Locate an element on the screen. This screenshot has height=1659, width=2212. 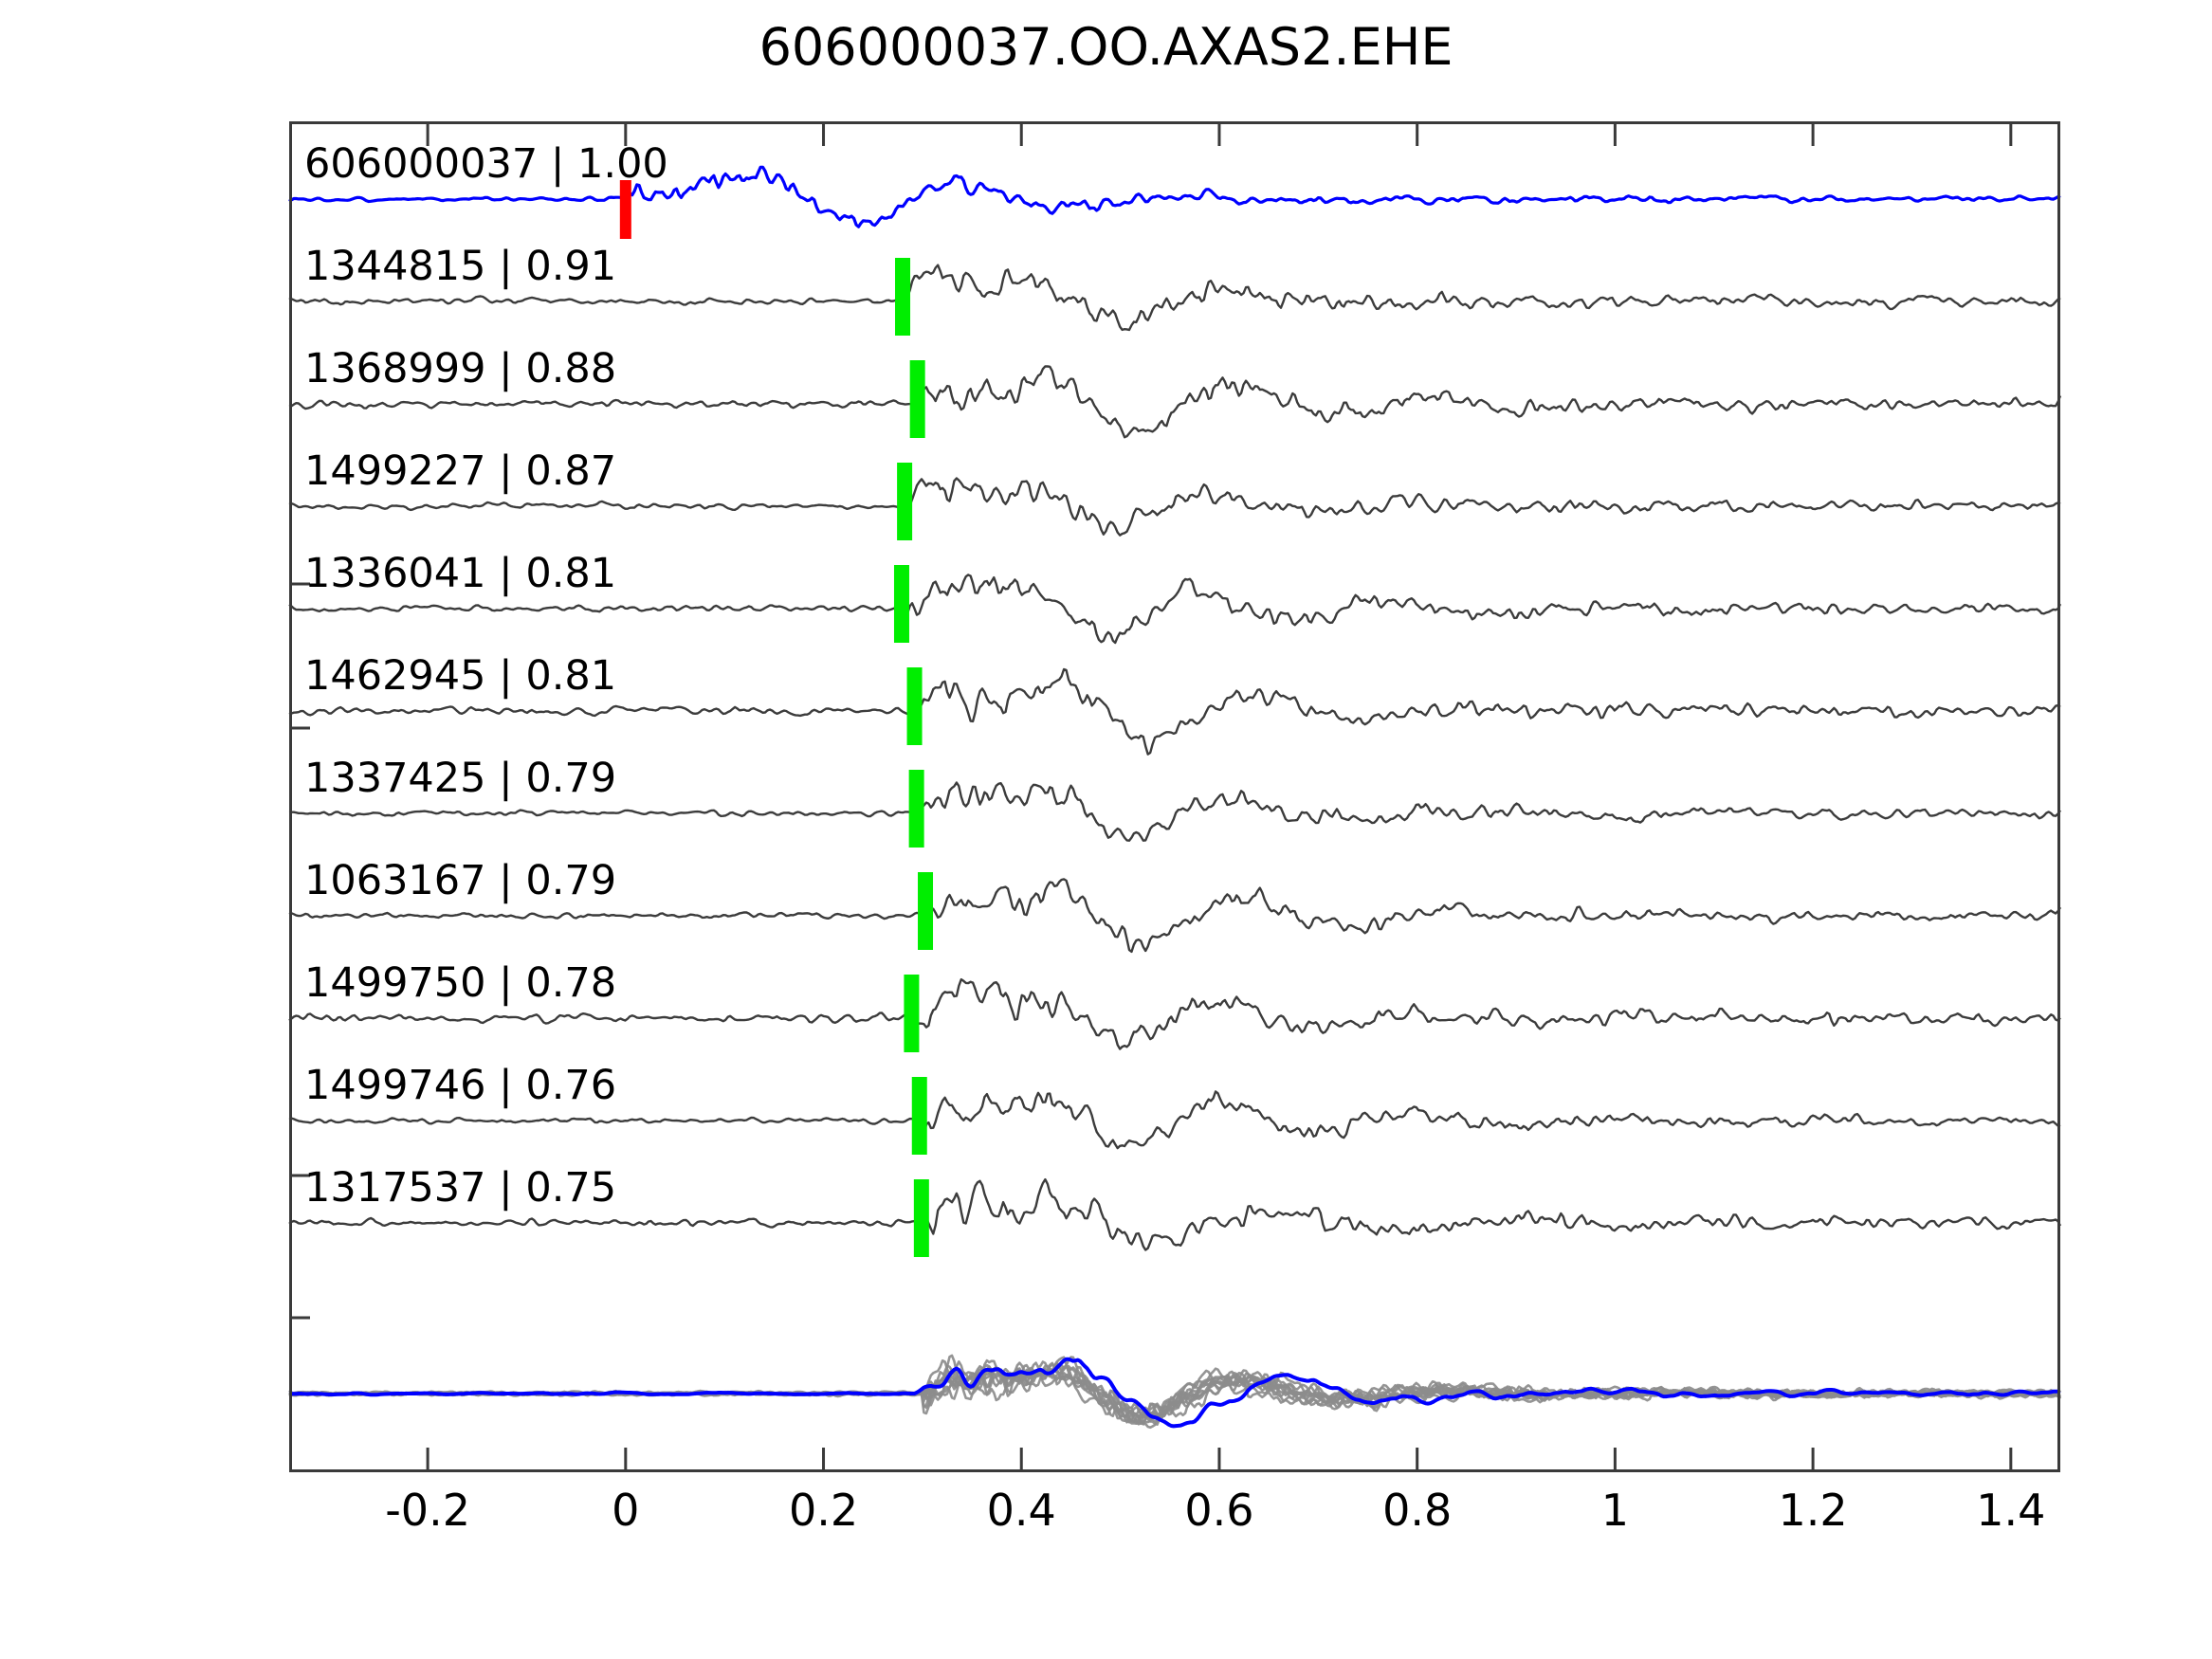
trace-label: 1499227 | 0.87 is located at coordinates (460, 471).